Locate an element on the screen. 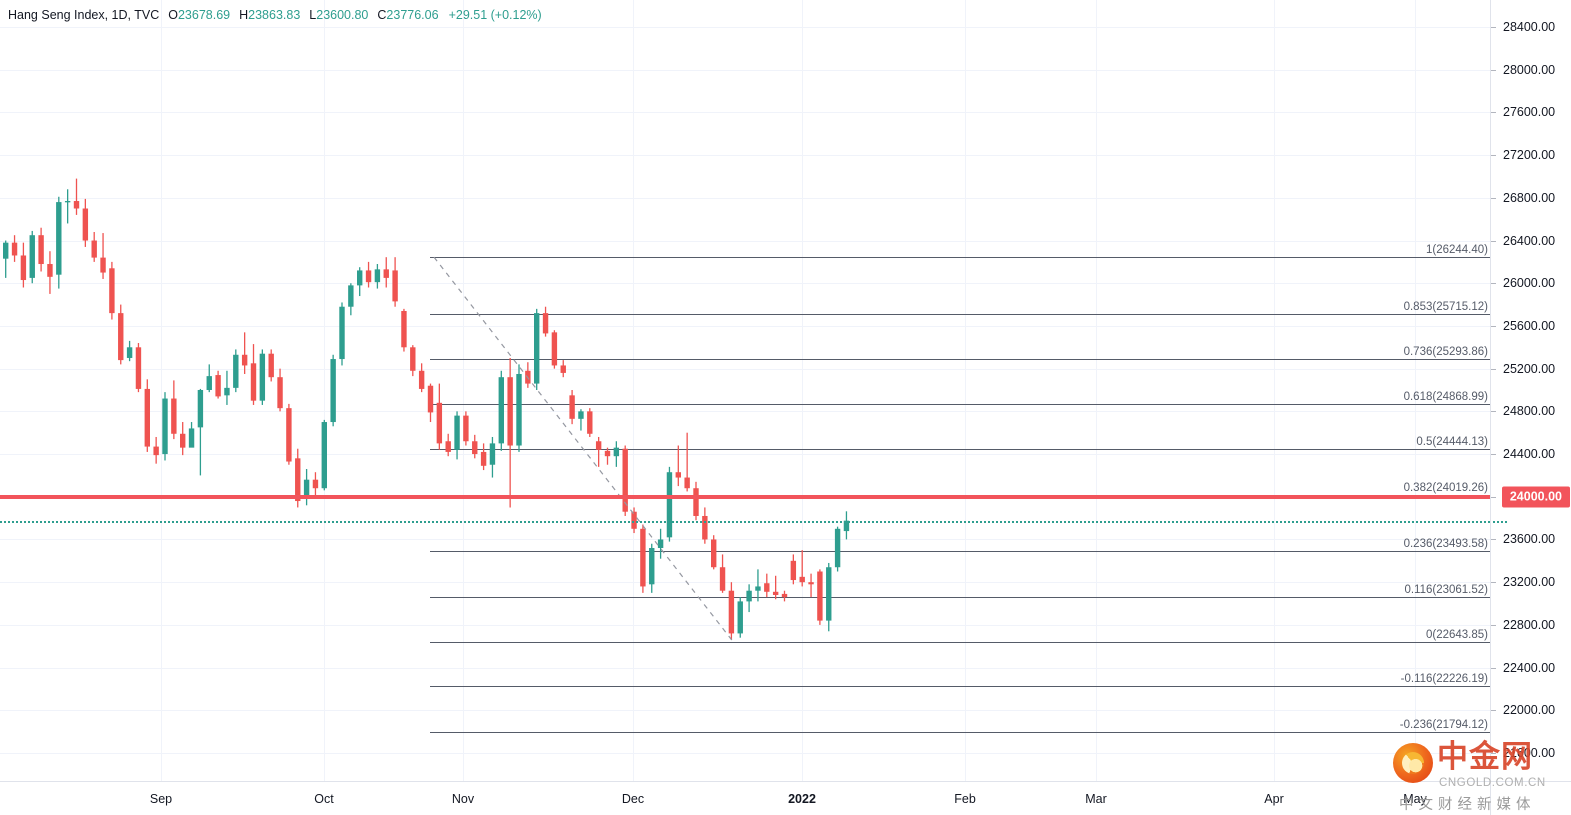 Image resolution: width=1571 pixels, height=815 pixels. fib-level-label: -0.236(21794.12) is located at coordinates (1443, 725).